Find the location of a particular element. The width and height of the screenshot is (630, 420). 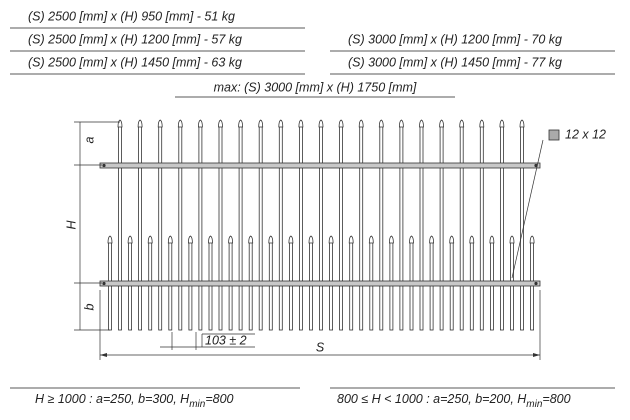

spec-row: (S) 2500 [mm] x (H) 950 [mm] - 51 kg is located at coordinates (131, 16).